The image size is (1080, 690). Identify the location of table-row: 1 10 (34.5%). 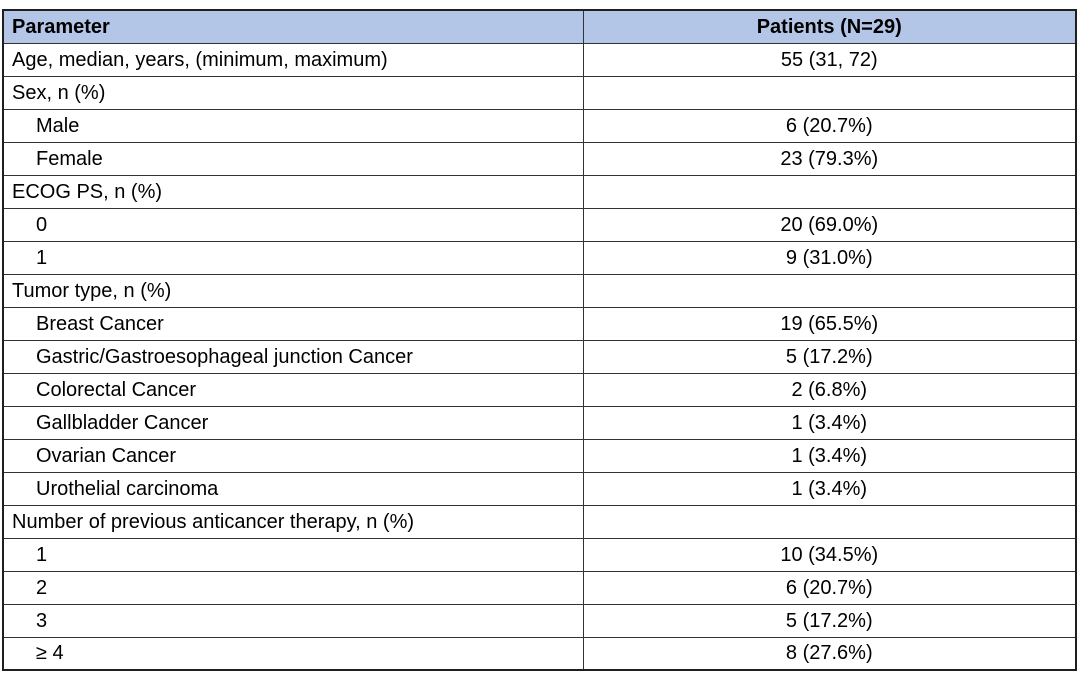
(539, 554).